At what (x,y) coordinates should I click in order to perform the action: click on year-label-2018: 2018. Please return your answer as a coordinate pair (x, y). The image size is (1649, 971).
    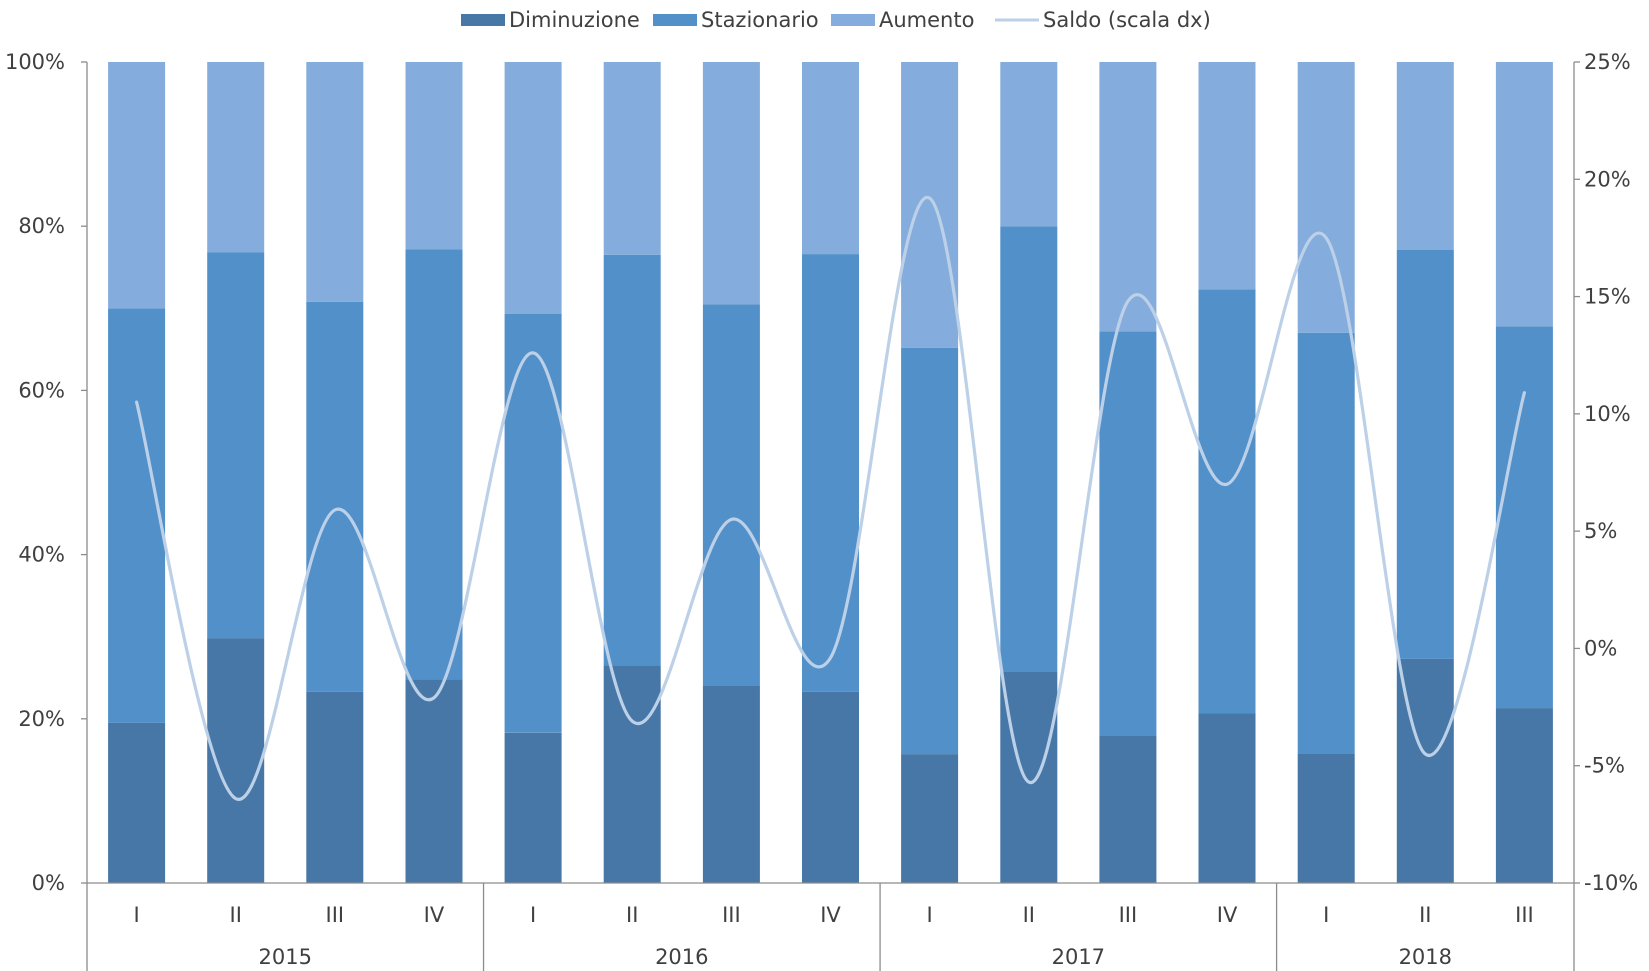
    Looking at the image, I should click on (1425, 957).